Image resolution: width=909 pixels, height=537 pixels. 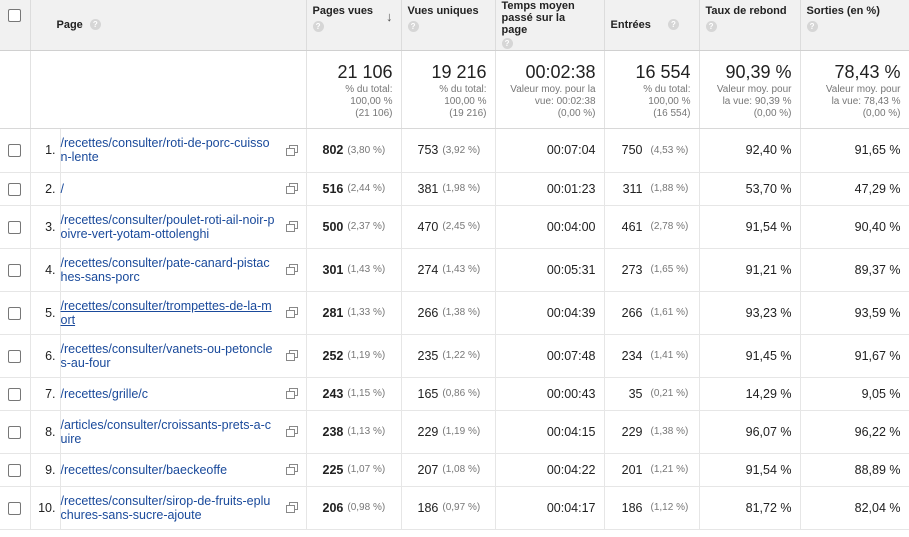 What do you see at coordinates (45, 270) in the screenshot?
I see `row-number: 4.` at bounding box center [45, 270].